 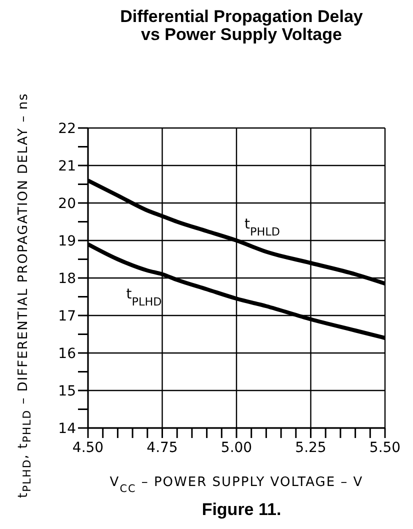 I want to click on caption: Figure 11., so click(x=241, y=510).